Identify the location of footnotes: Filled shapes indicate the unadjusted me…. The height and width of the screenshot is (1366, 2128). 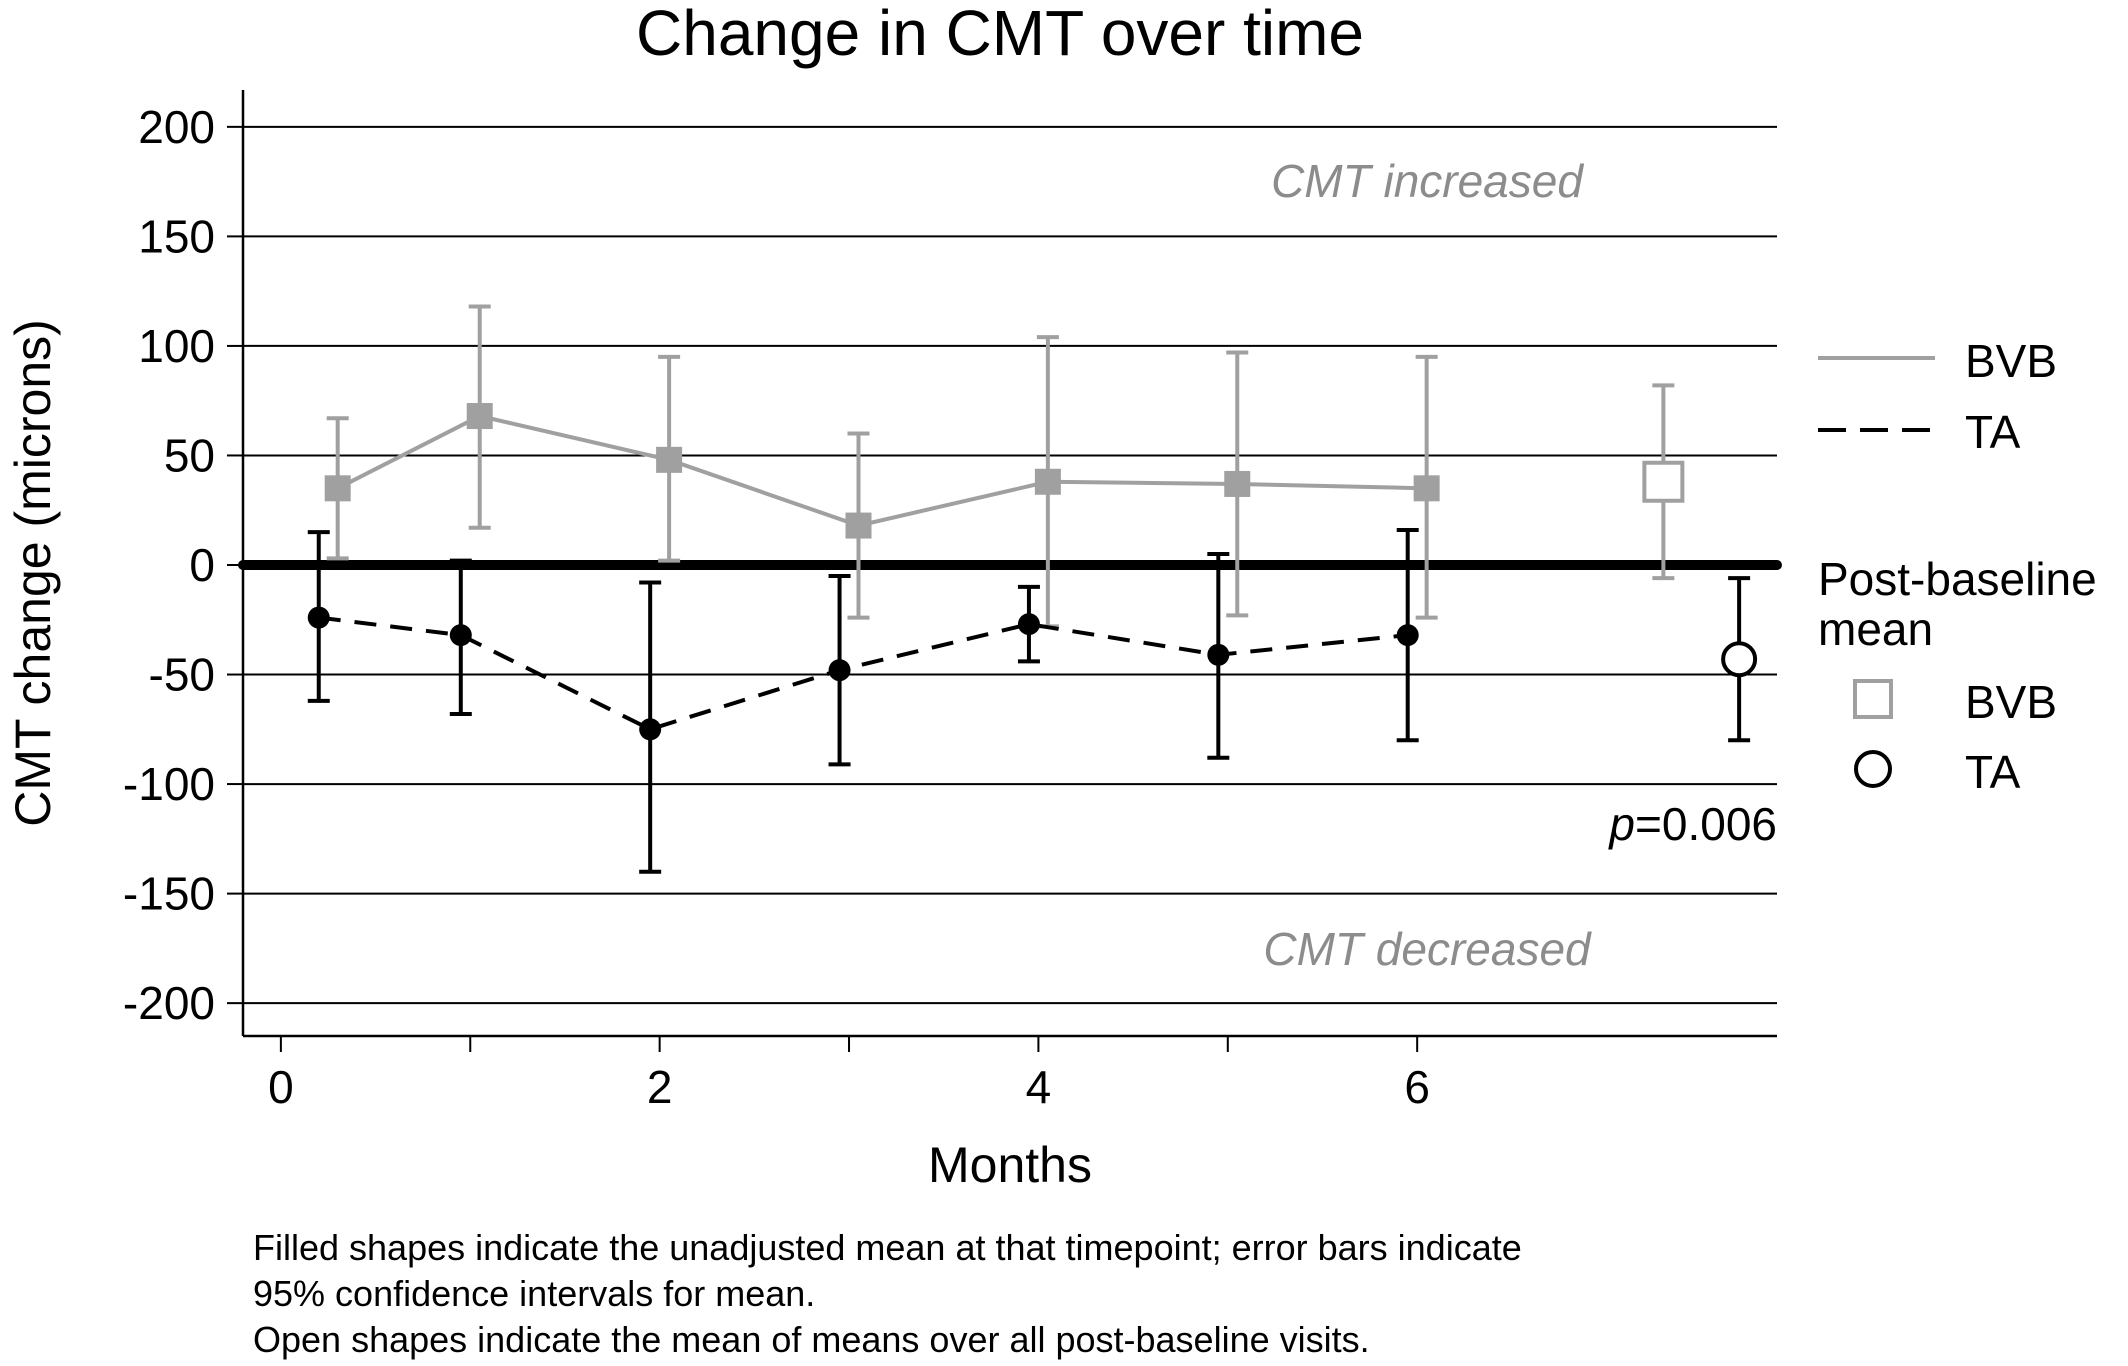
(887, 1293).